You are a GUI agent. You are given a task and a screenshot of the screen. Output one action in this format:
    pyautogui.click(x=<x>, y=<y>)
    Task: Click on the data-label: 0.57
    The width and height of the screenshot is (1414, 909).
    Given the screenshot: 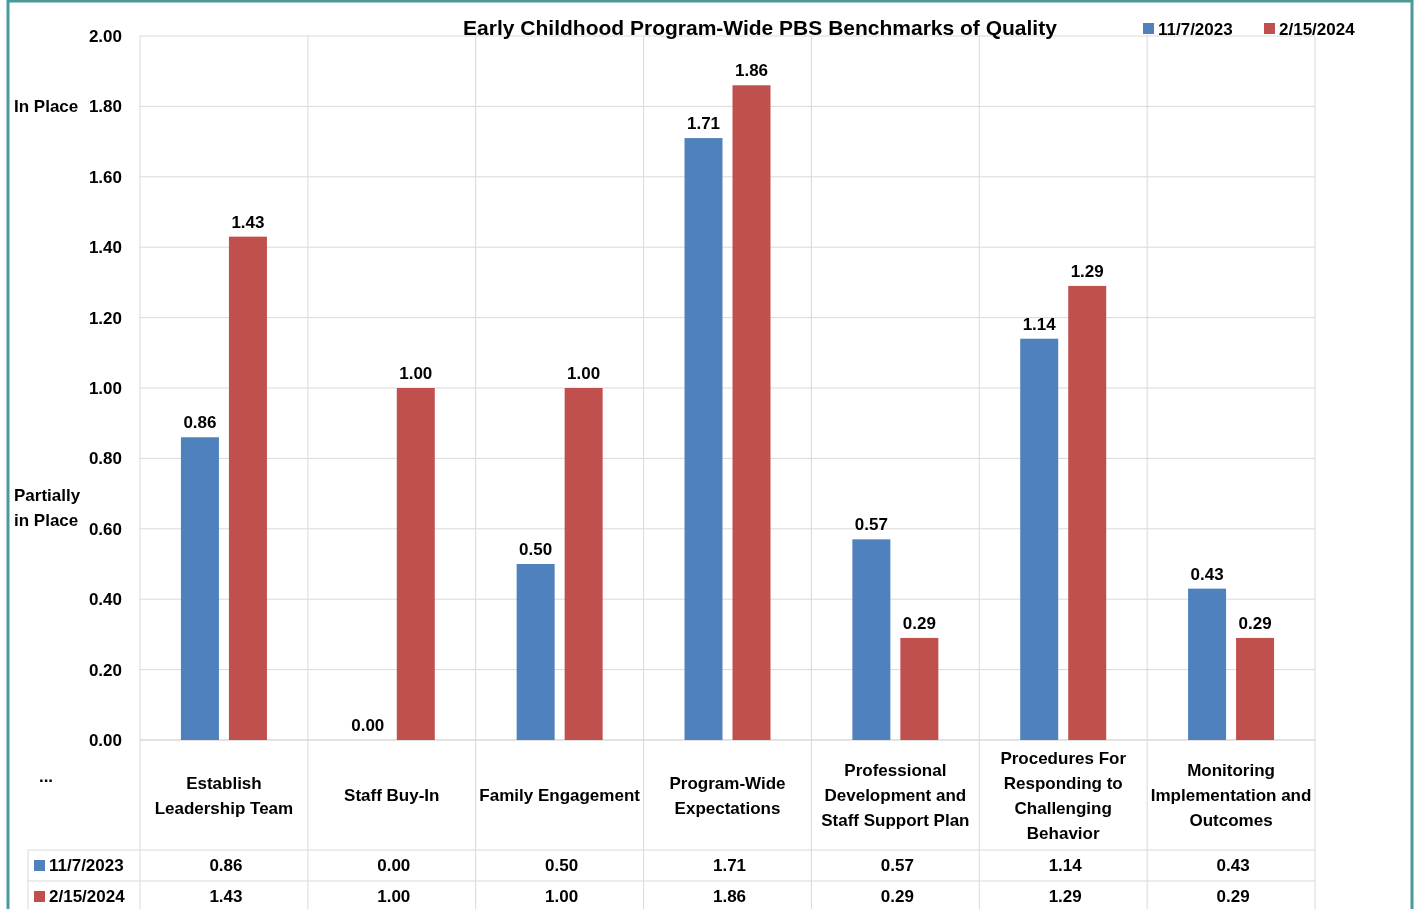 What is the action you would take?
    pyautogui.click(x=897, y=865)
    